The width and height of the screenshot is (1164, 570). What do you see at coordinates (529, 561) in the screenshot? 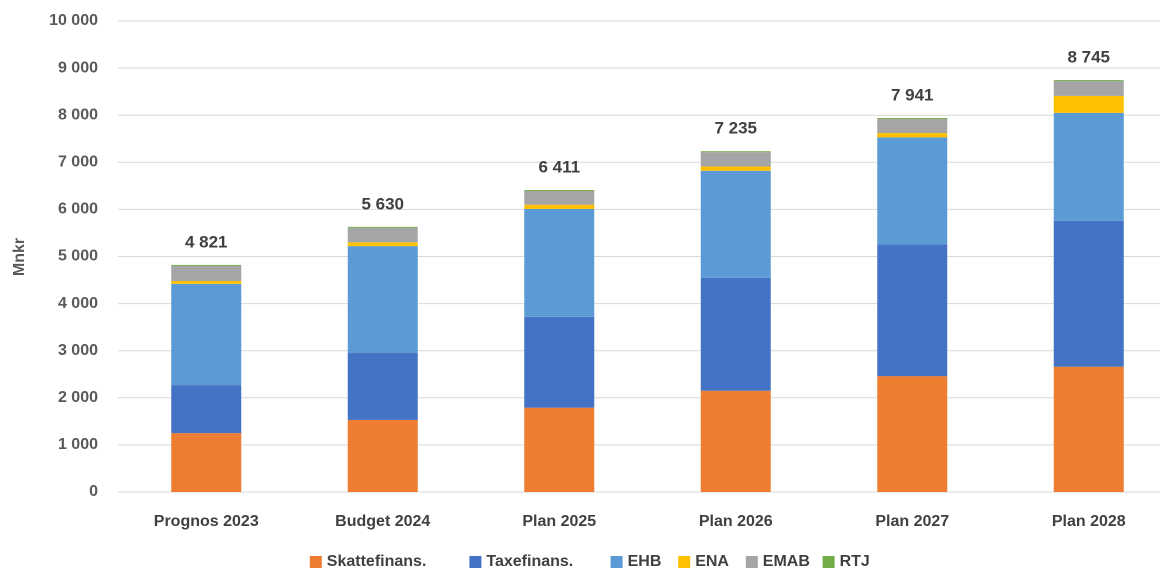
I see `legend-label: Taxefinans.` at bounding box center [529, 561].